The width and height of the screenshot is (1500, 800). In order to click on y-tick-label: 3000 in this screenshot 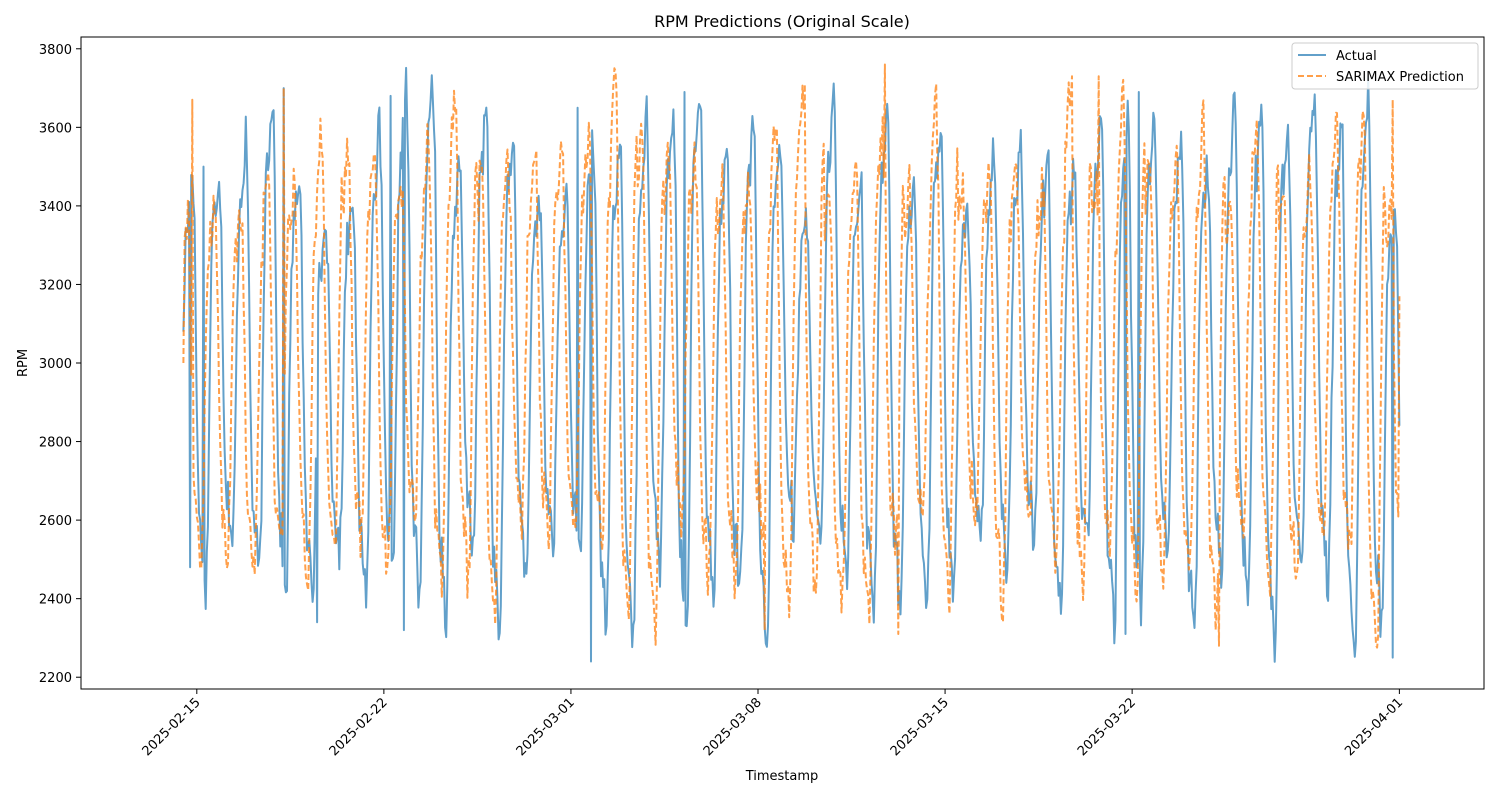, I will do `click(55, 364)`.